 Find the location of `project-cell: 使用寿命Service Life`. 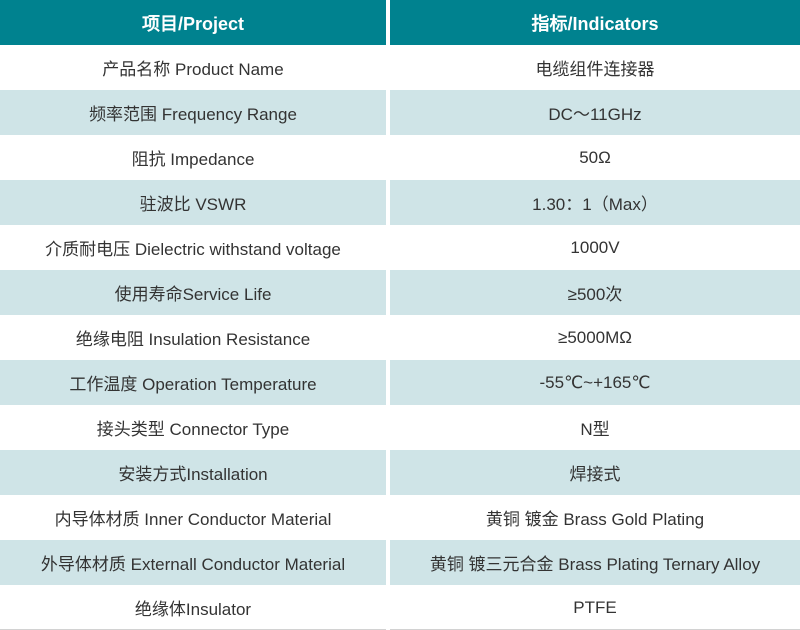

project-cell: 使用寿命Service Life is located at coordinates (195, 292).